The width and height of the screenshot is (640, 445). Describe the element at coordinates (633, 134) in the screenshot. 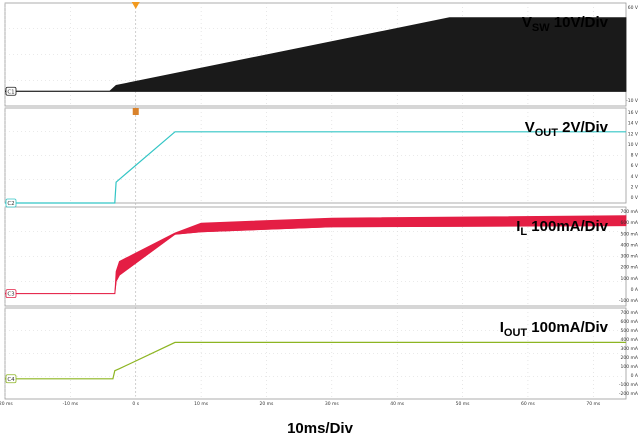

I see `scale-tick-label: 12 V` at that location.